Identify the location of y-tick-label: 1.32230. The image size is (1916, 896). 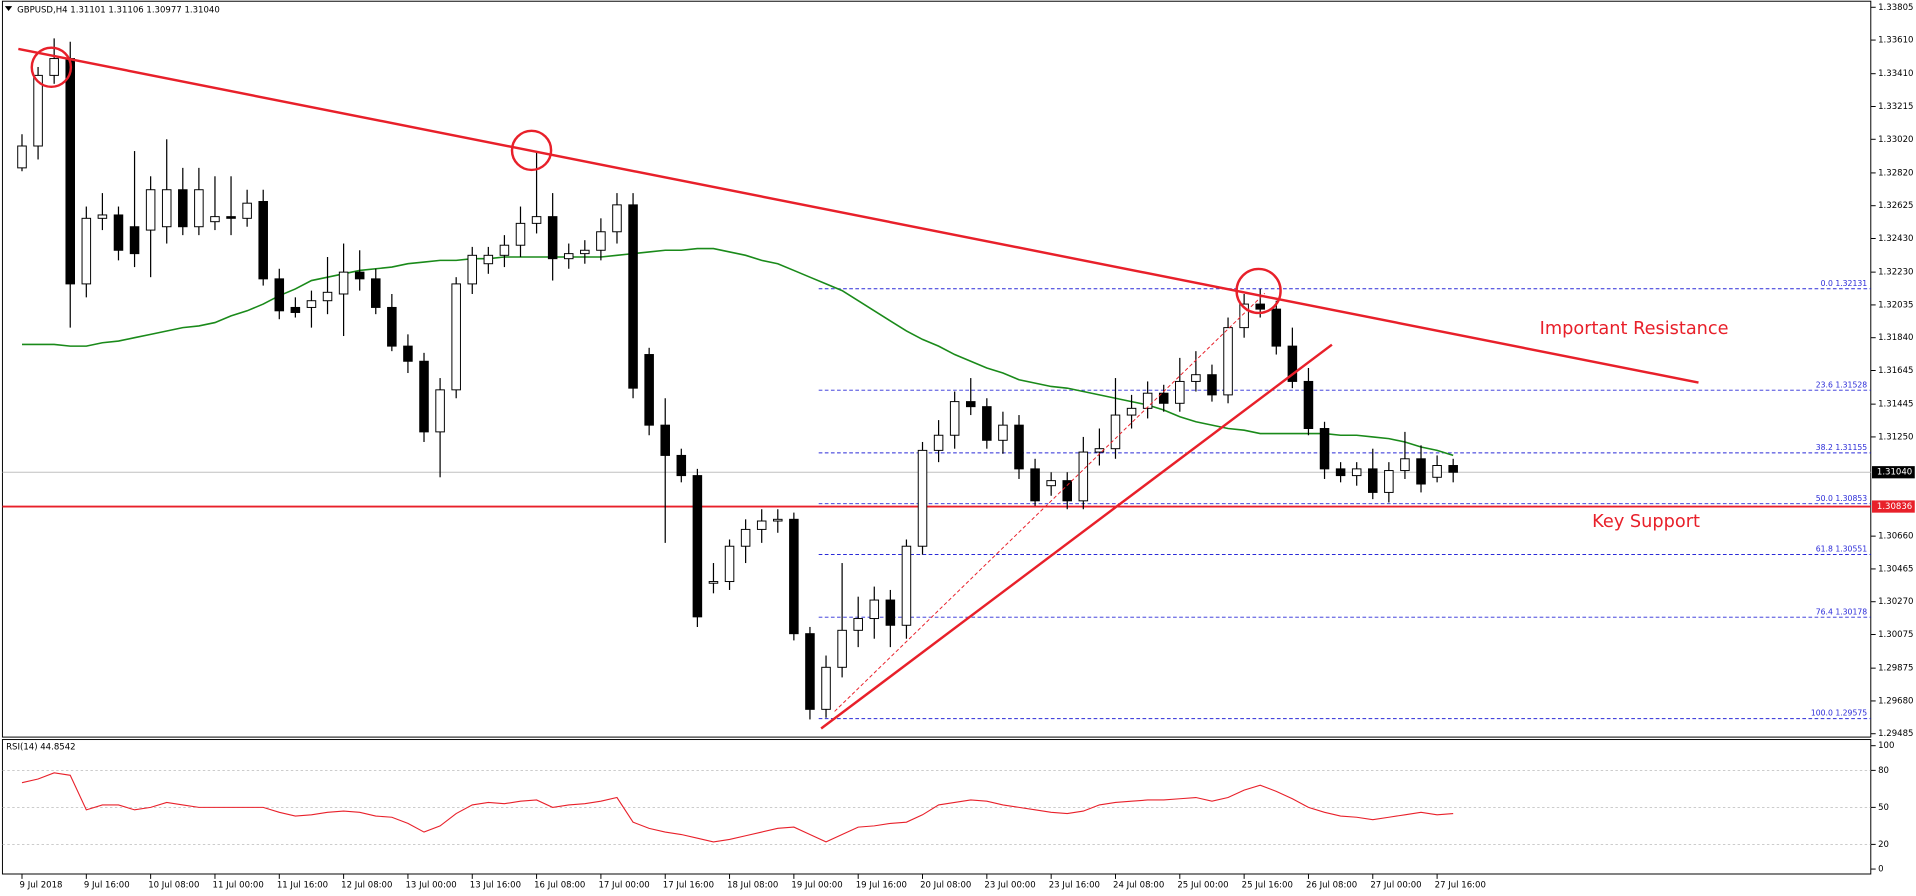
(1895, 273).